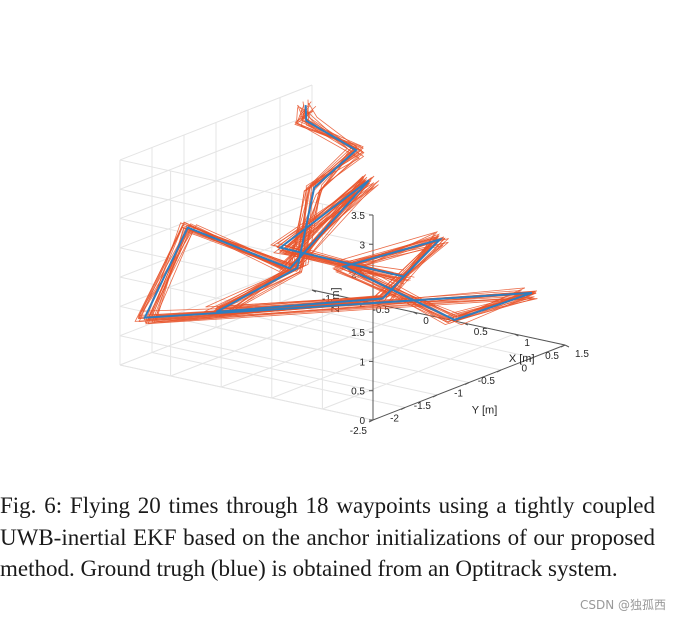  I want to click on y-tick-label: -1, so click(458, 394).